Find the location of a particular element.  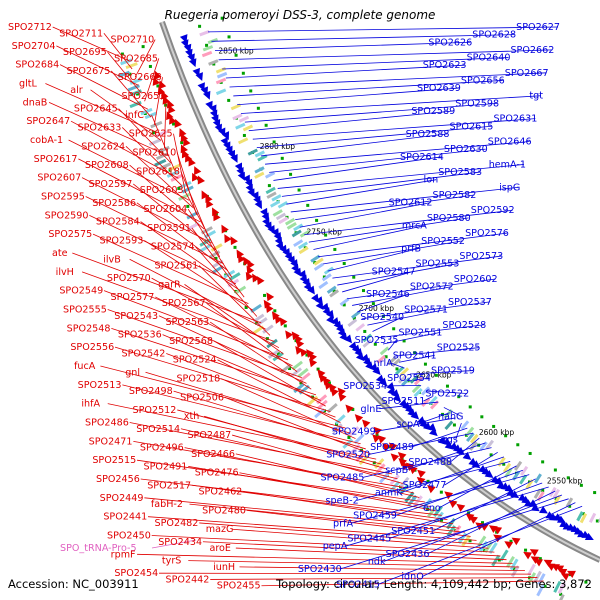

forward-gene-label: ilvH is located at coordinates (65, 272).